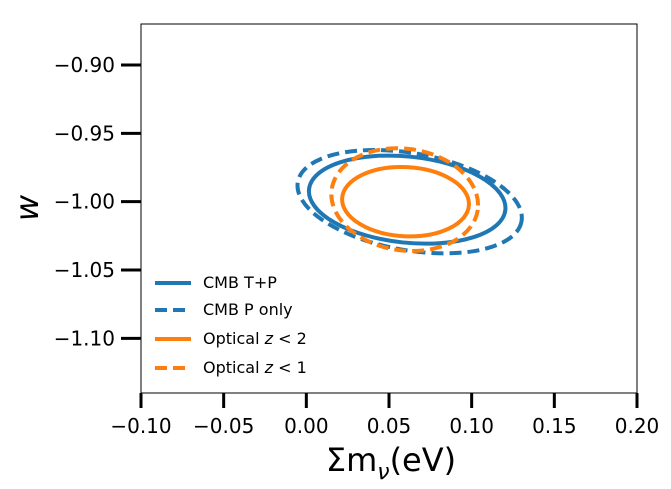 This screenshot has width=671, height=489. What do you see at coordinates (223, 426) in the screenshot?
I see `x-tick-label: −0.05` at bounding box center [223, 426].